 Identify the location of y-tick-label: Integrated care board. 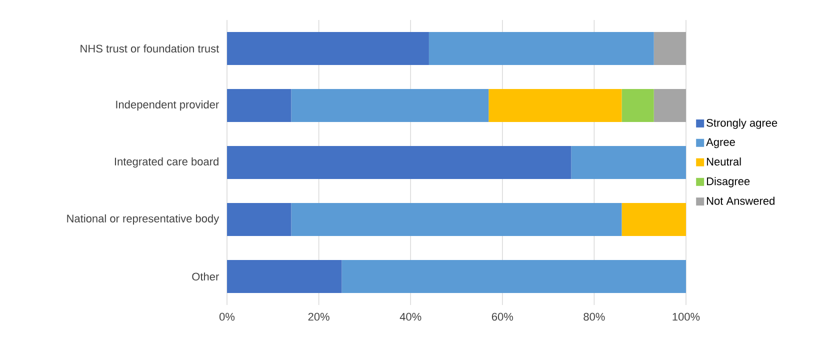
(166, 162).